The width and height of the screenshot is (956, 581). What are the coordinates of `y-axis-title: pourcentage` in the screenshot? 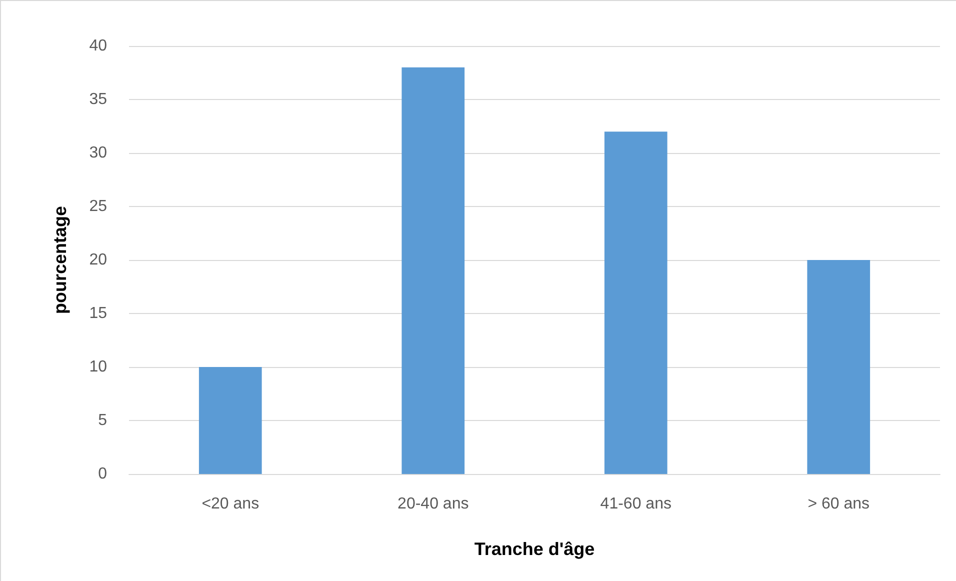 It's located at (60, 260).